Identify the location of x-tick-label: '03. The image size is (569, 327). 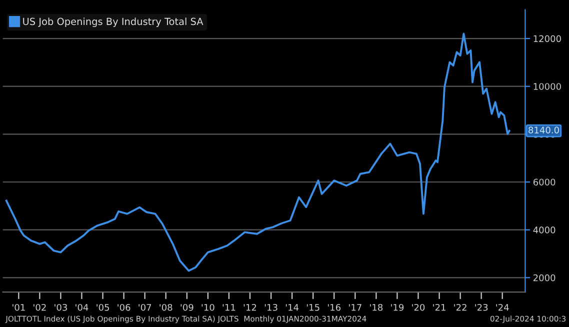
(60, 307).